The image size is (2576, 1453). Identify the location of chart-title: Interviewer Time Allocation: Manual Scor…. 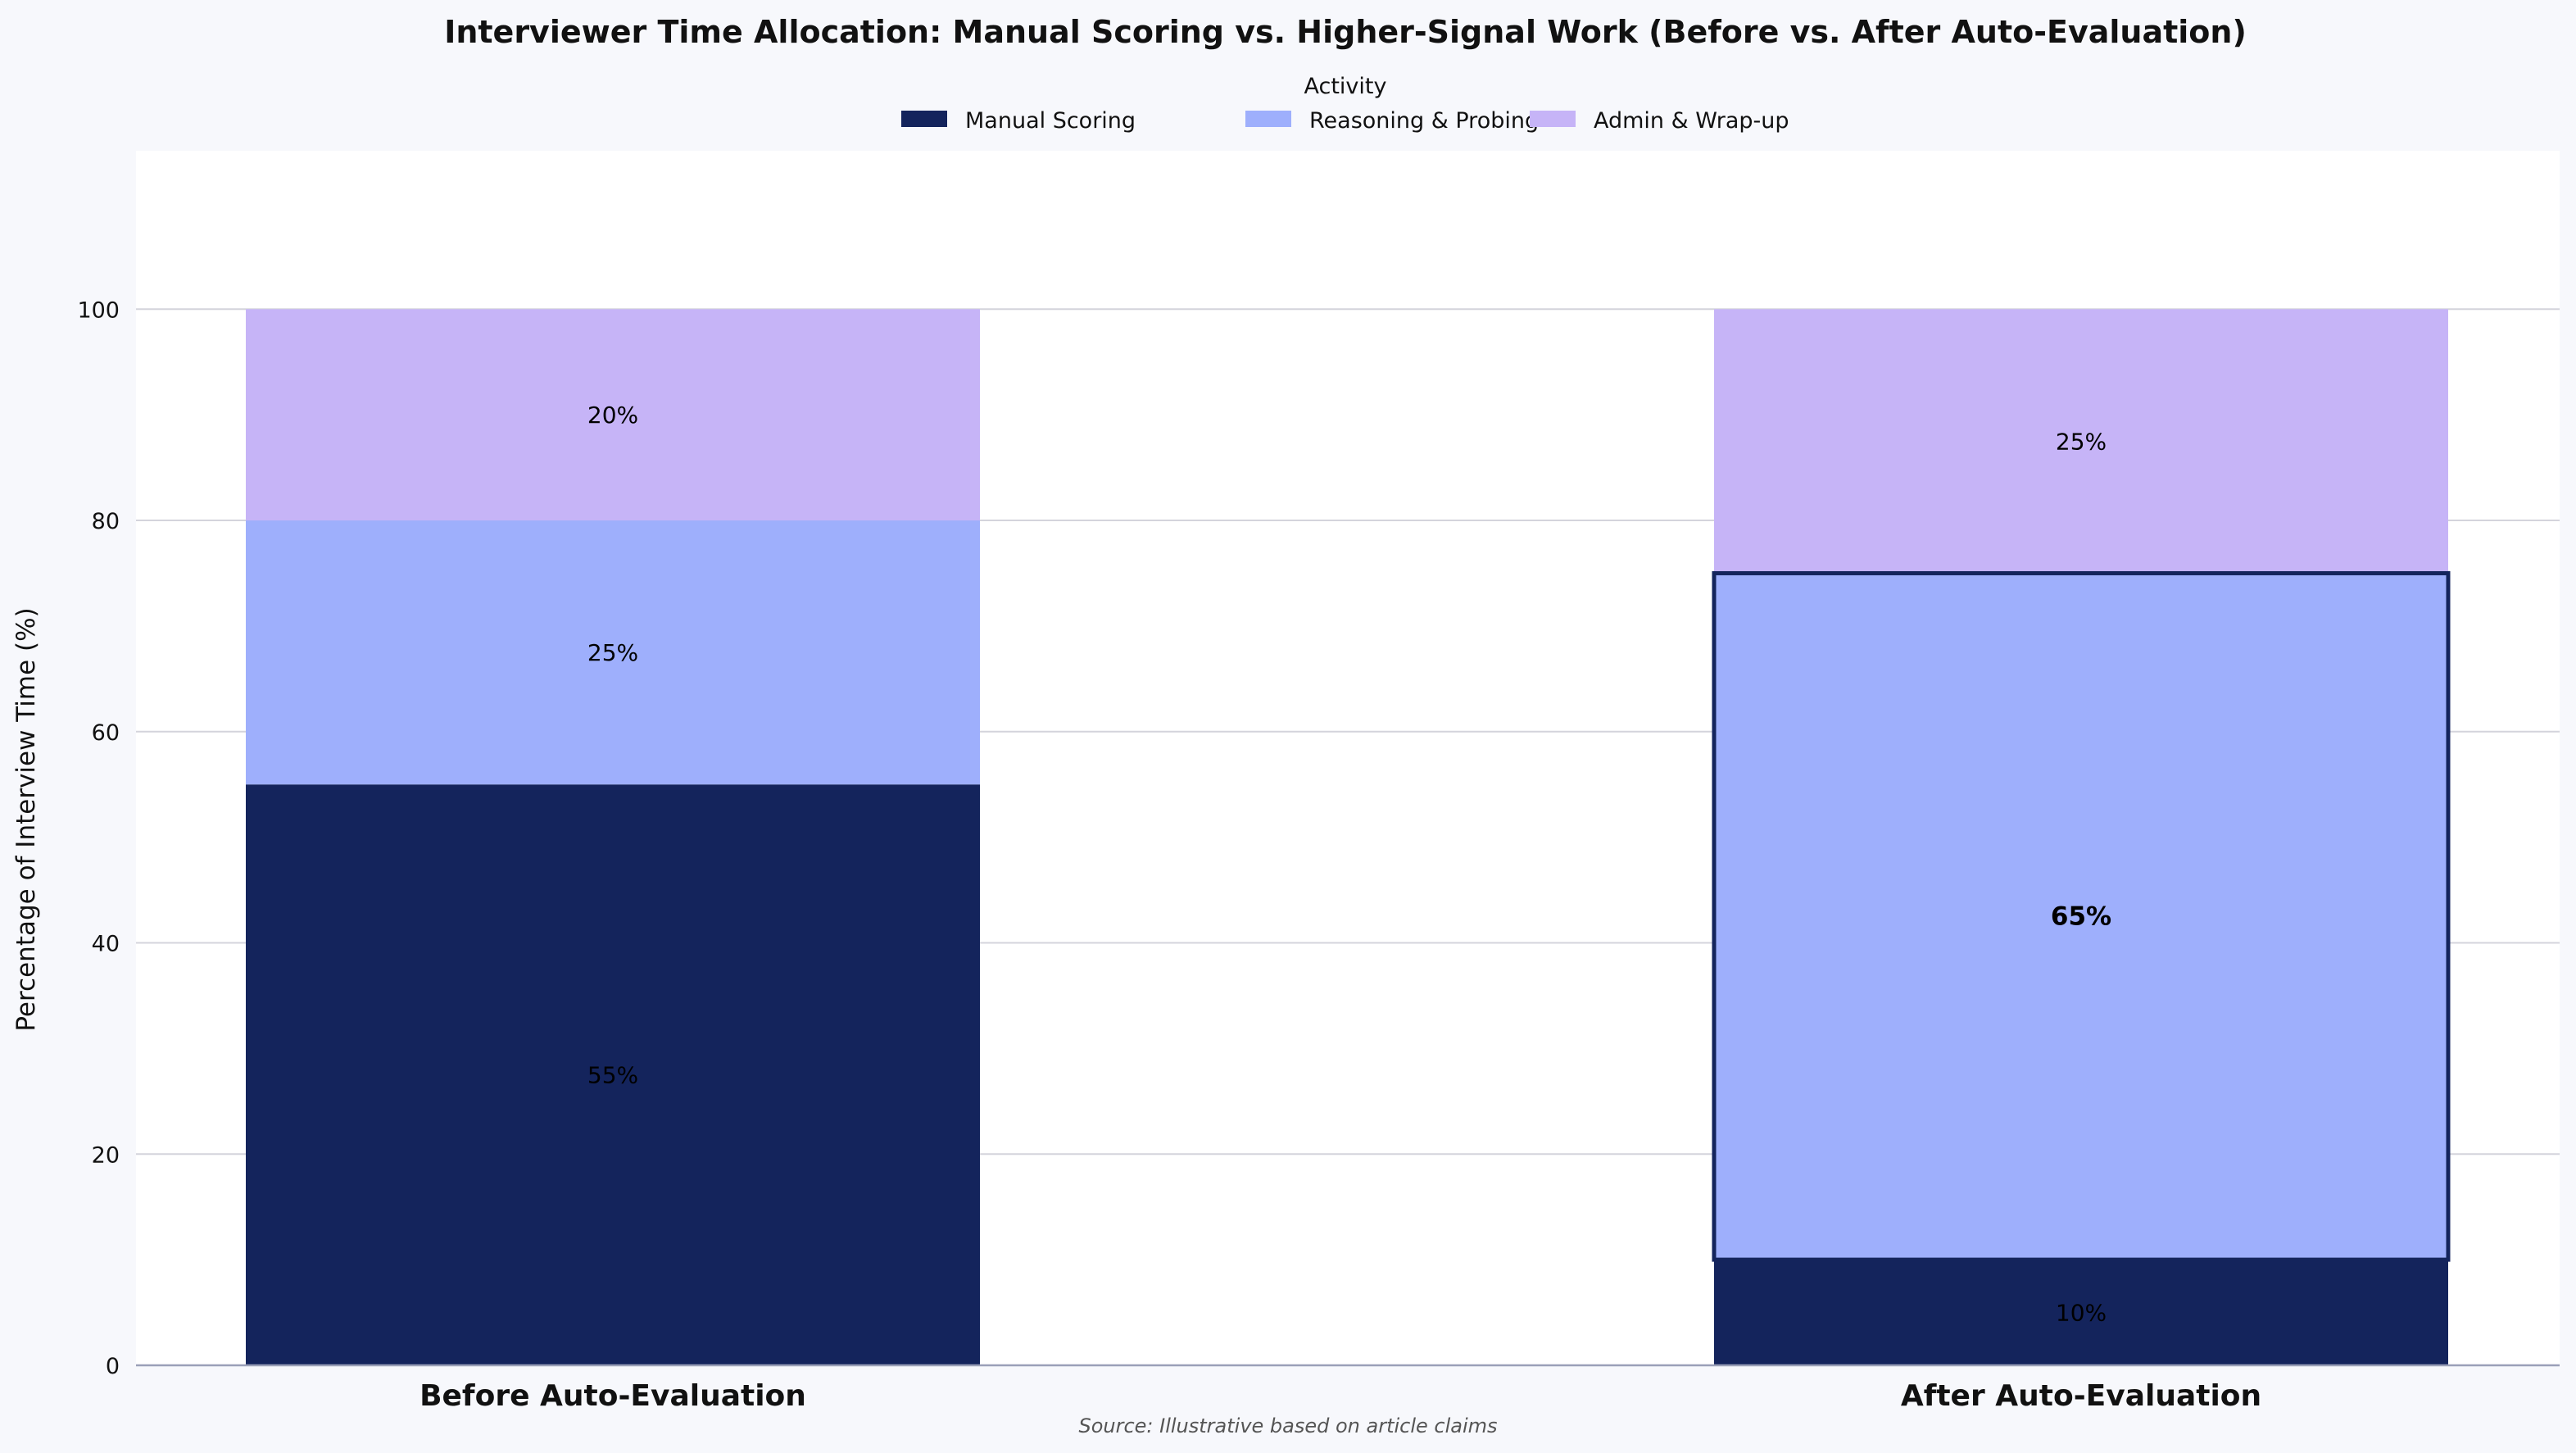
(1345, 32).